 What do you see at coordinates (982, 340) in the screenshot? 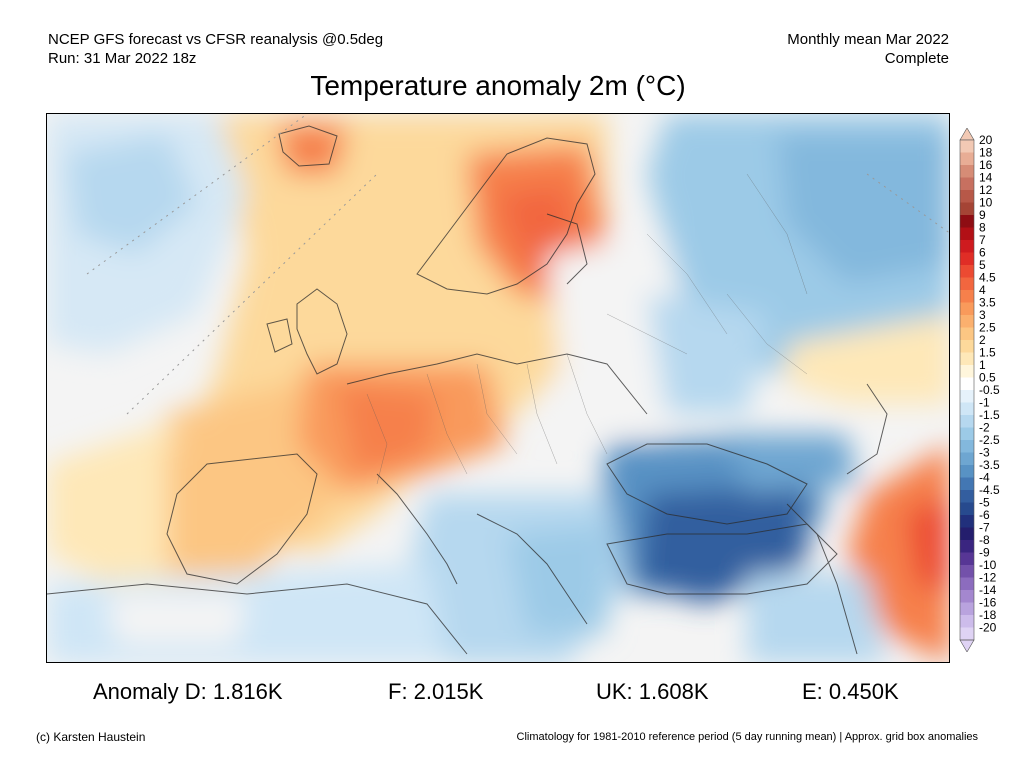
I see `colorbar-tick-label: 2` at bounding box center [982, 340].